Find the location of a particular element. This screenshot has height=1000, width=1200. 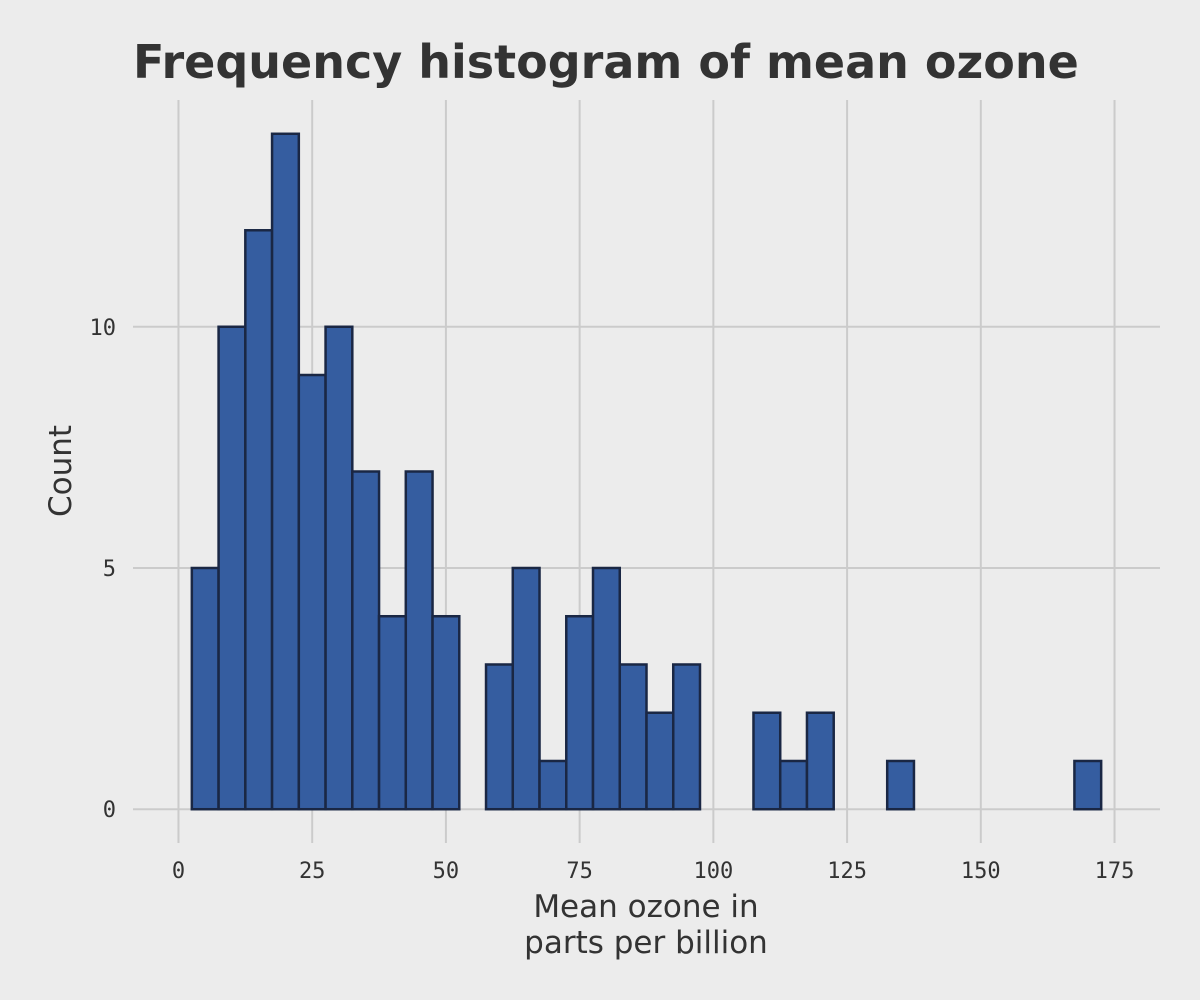

x-tick-label: 125 is located at coordinates (847, 871).